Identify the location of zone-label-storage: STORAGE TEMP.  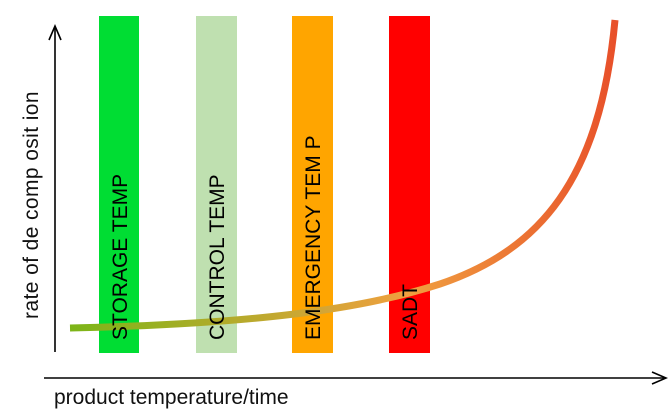
(120, 257).